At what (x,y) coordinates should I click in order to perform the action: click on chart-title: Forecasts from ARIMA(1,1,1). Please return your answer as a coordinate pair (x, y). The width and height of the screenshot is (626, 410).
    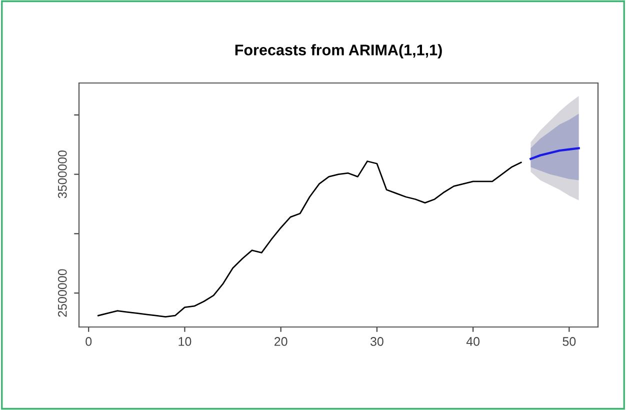
    Looking at the image, I should click on (338, 51).